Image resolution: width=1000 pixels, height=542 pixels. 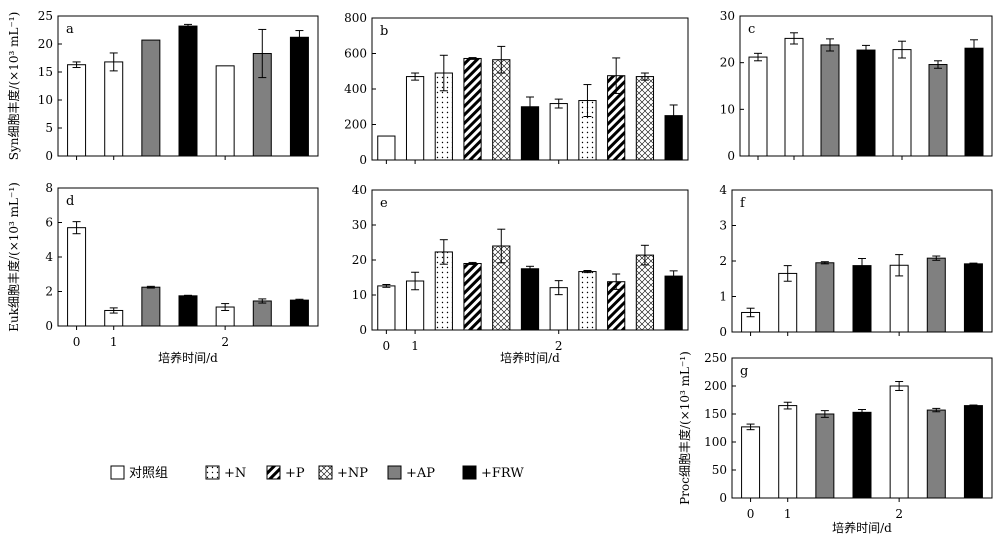 What do you see at coordinates (13, 86) in the screenshot?
I see `y-axis-label: Syn细胞丰度/(×10³ mL⁻¹)` at bounding box center [13, 86].